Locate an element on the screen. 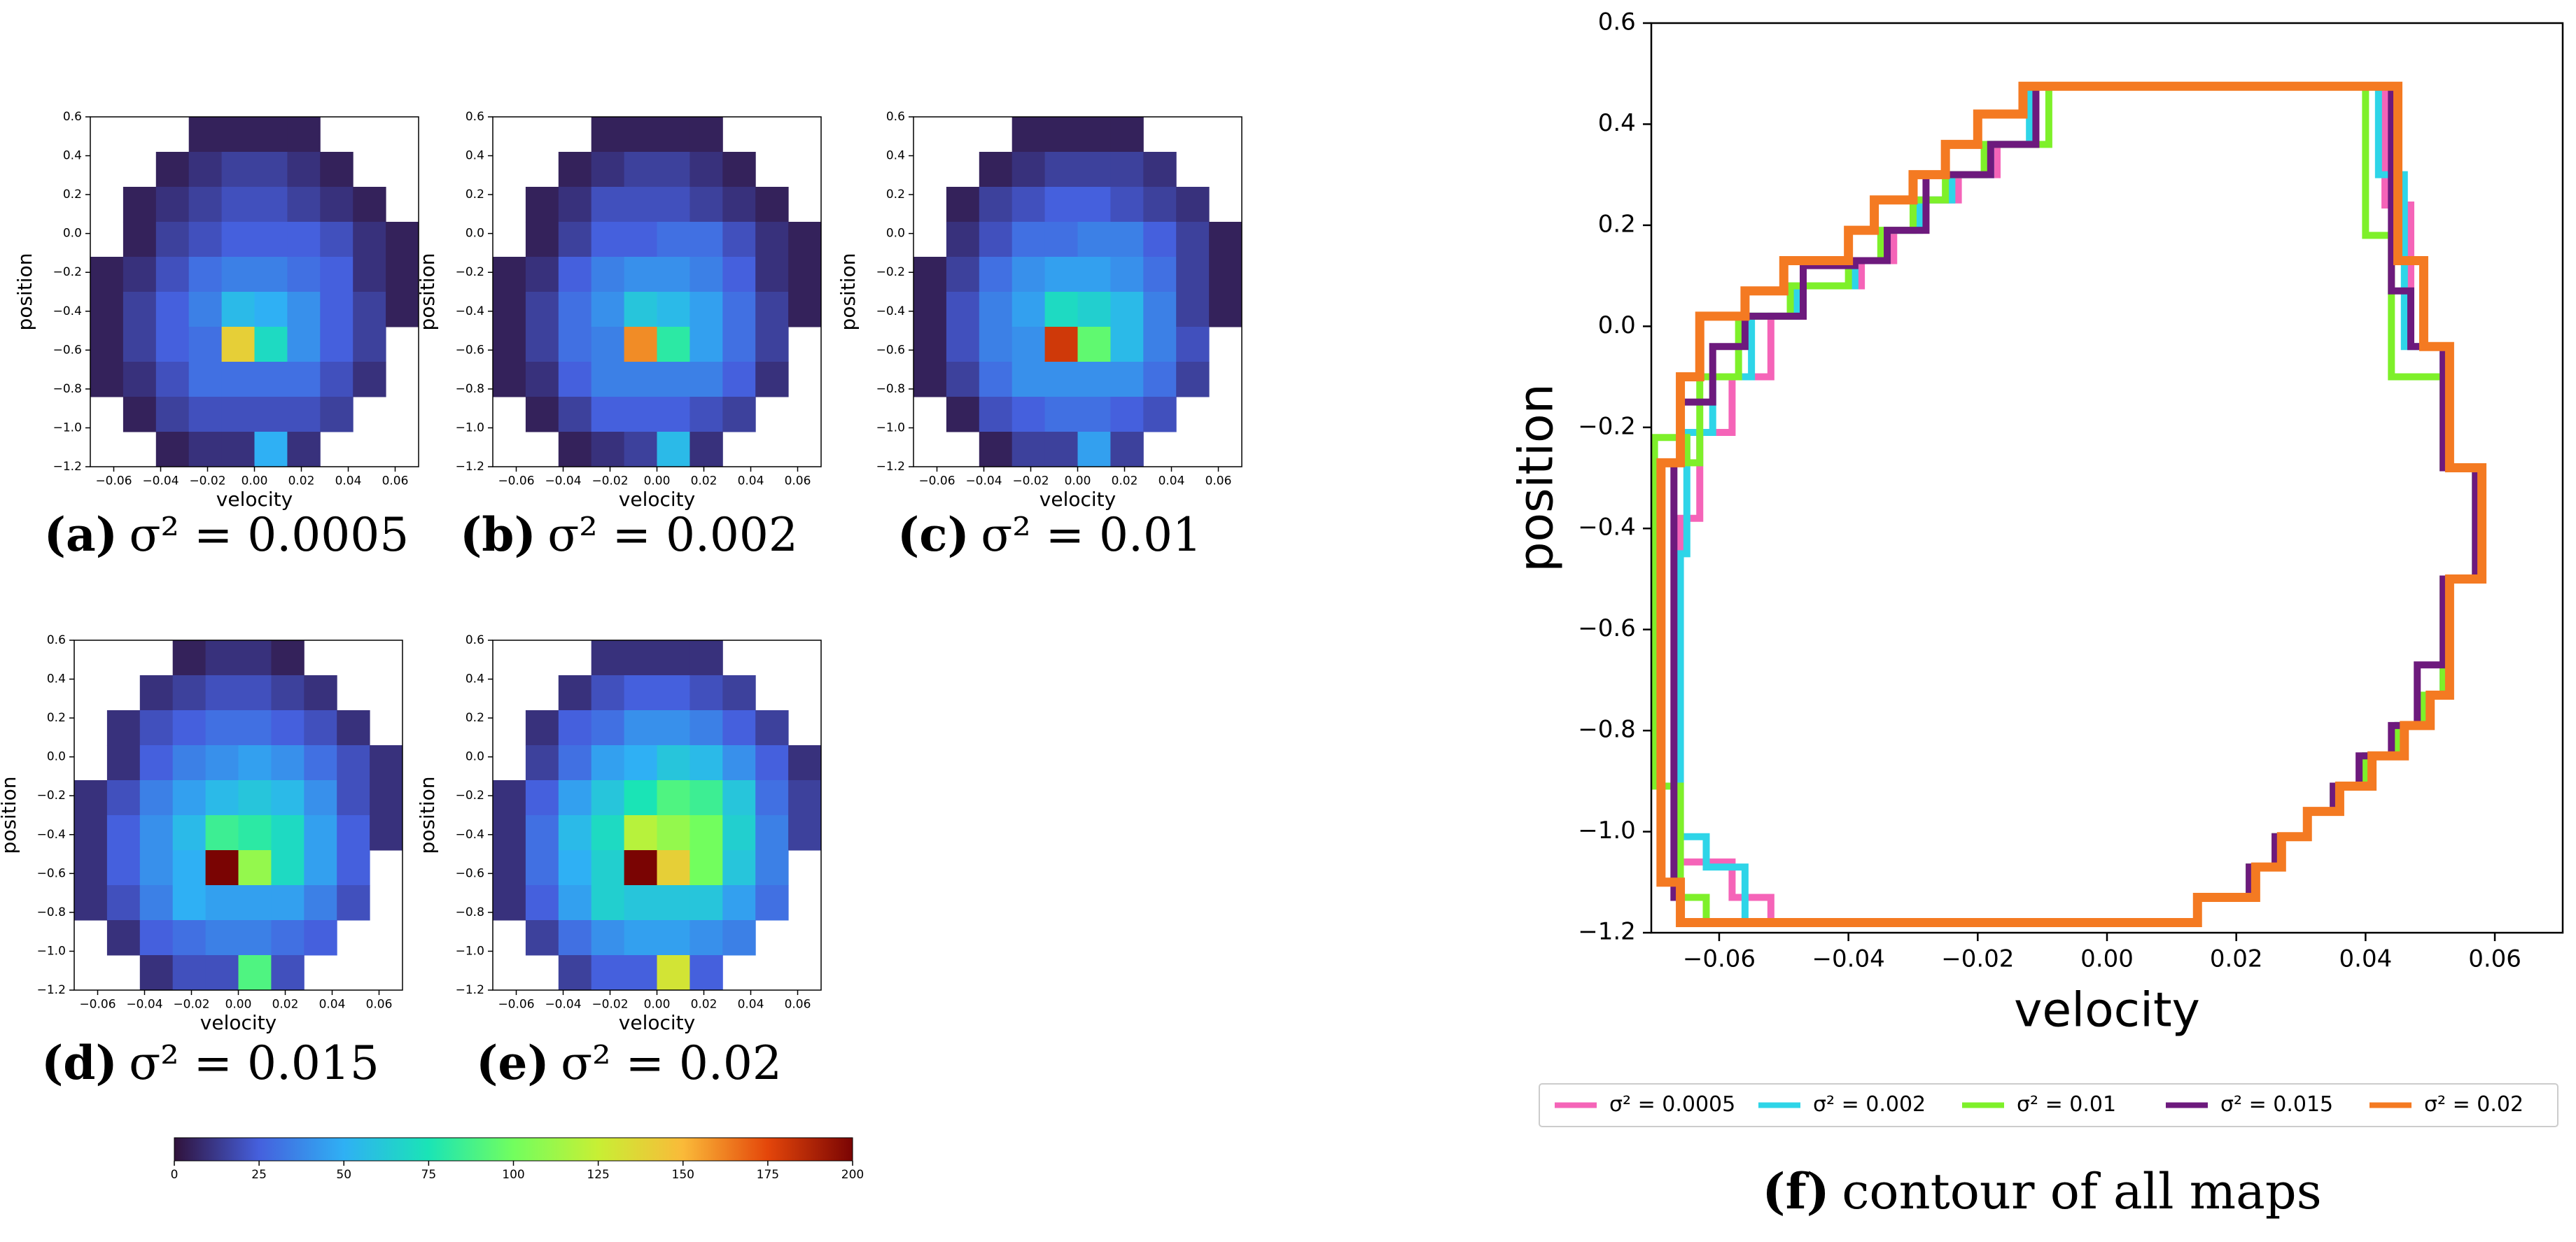 Image resolution: width=2576 pixels, height=1242 pixels. axes-frame is located at coordinates (657, 815).